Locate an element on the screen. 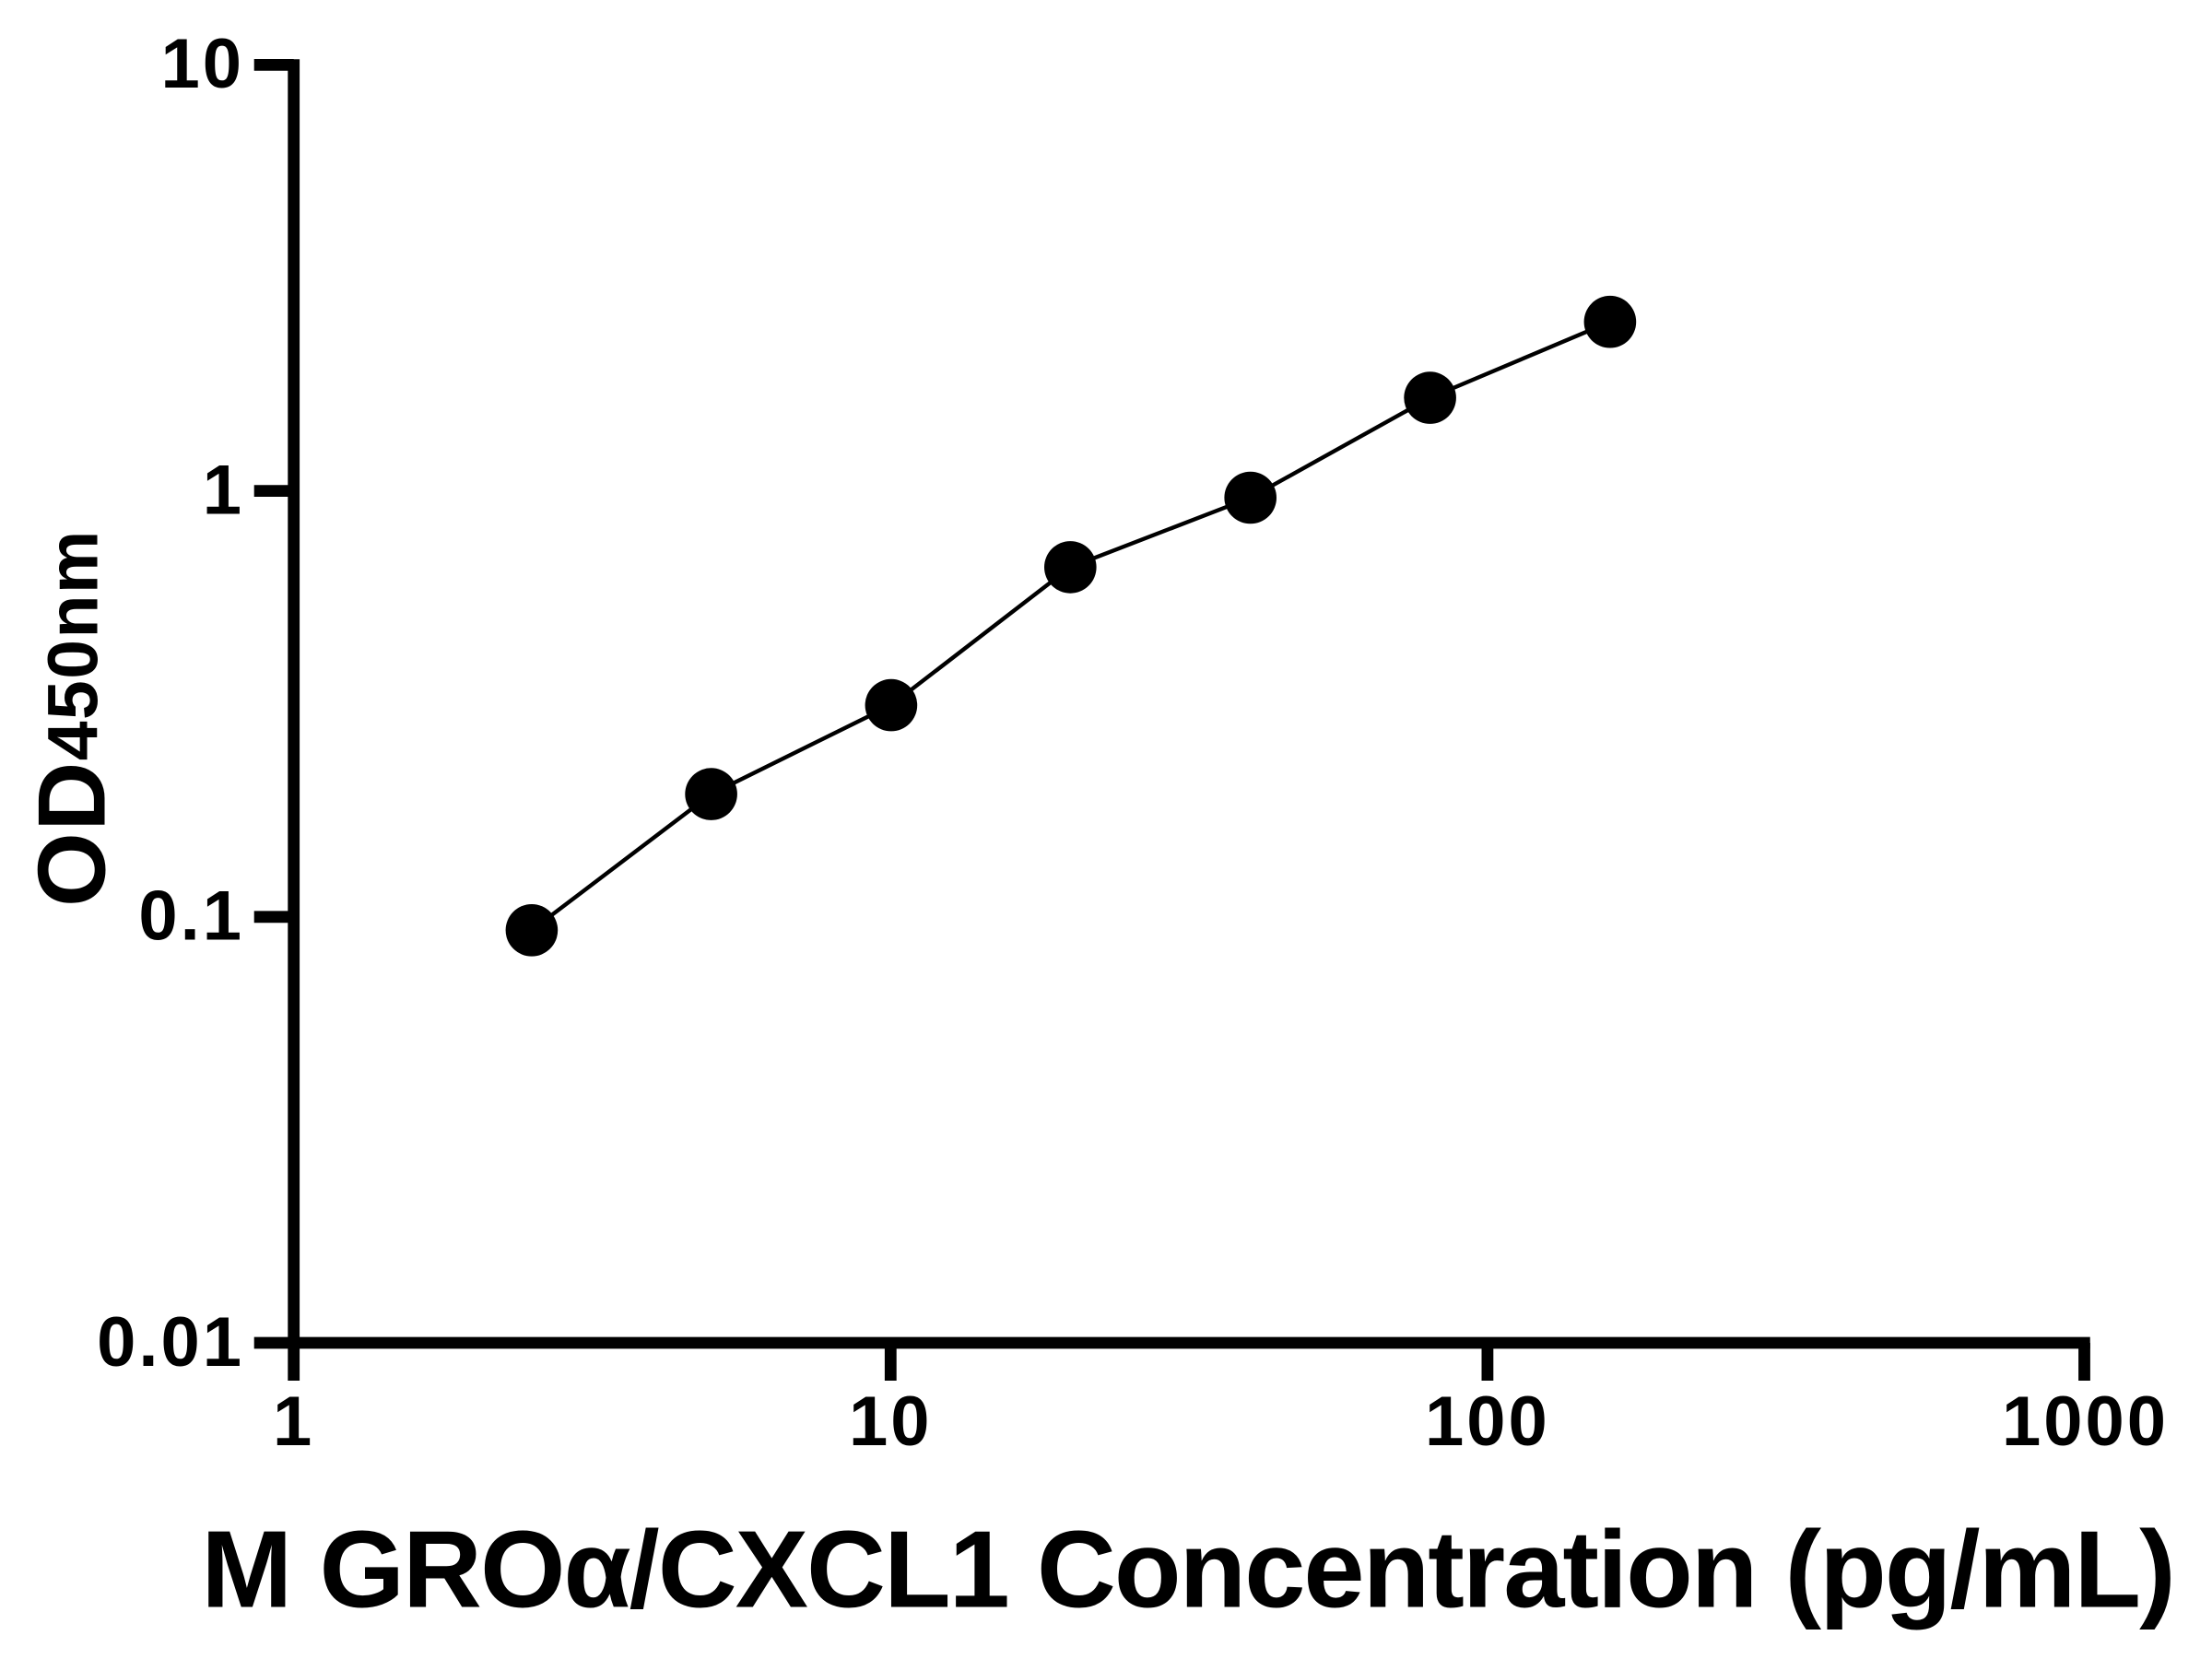  svg-text: 0.1 is located at coordinates (191, 916).